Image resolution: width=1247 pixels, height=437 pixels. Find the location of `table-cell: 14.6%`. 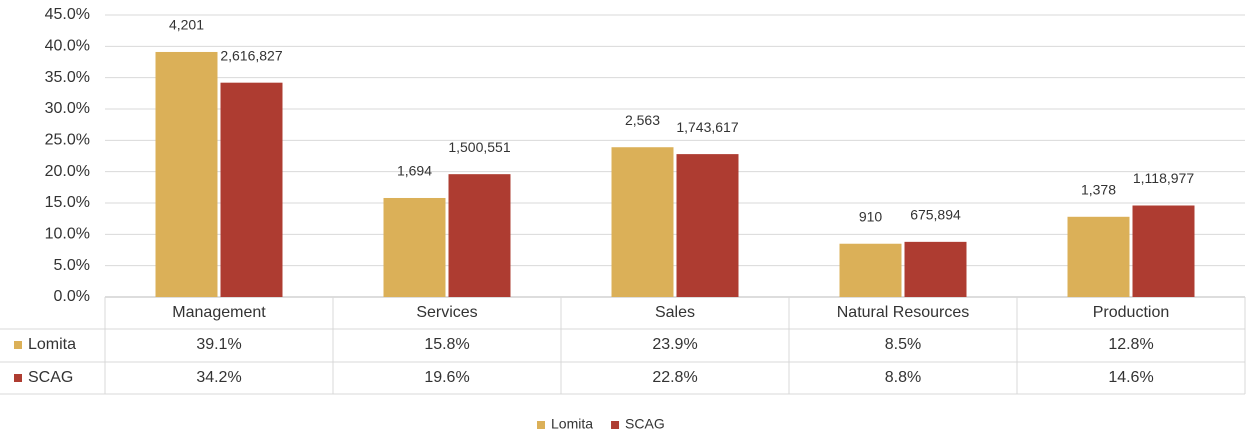

table-cell: 14.6% is located at coordinates (1130, 377).